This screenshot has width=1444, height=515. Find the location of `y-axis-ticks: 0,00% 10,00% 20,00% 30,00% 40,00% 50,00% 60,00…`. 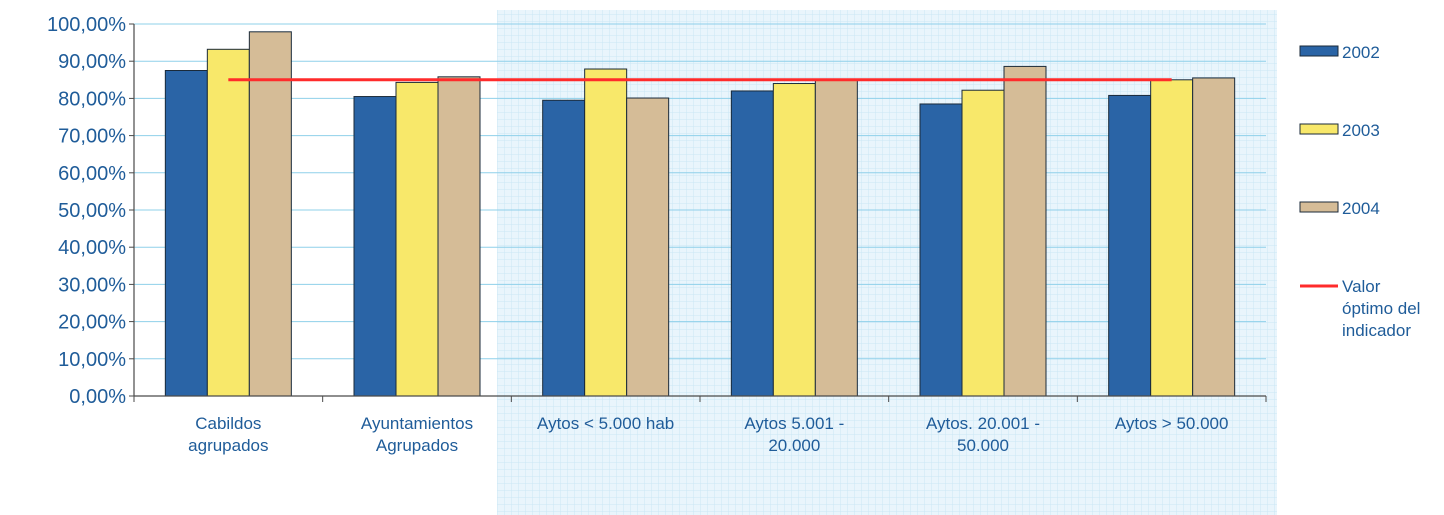

y-axis-ticks: 0,00% 10,00% 20,00% 30,00% 40,00% 50,00% 60,00… is located at coordinates (91, 211).